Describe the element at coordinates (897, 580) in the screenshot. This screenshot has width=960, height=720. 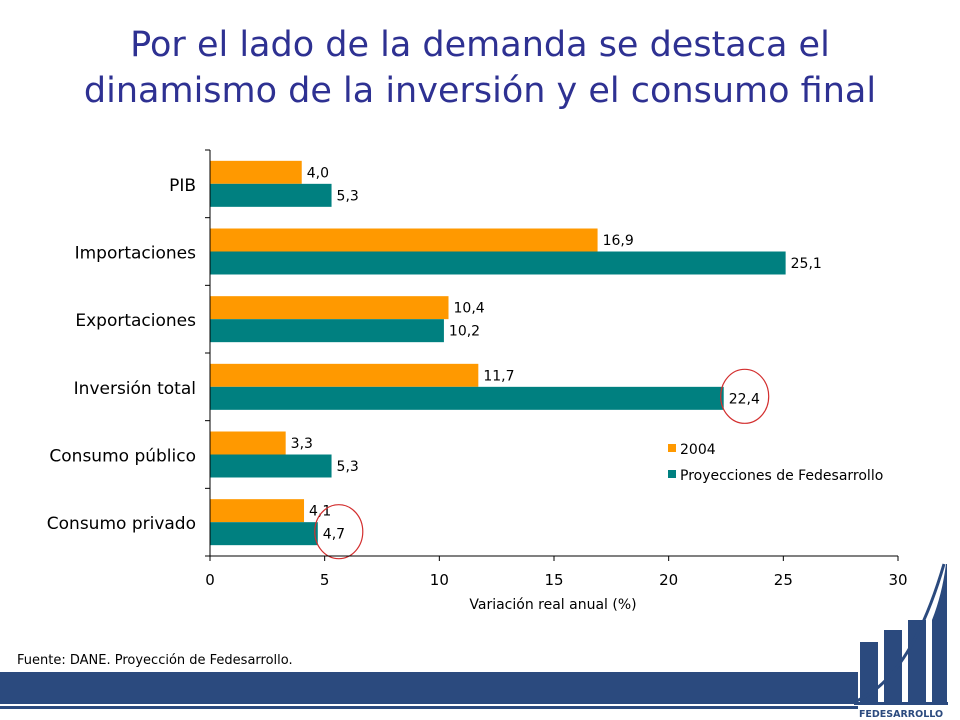
I see `x-tick-label: 30` at that location.